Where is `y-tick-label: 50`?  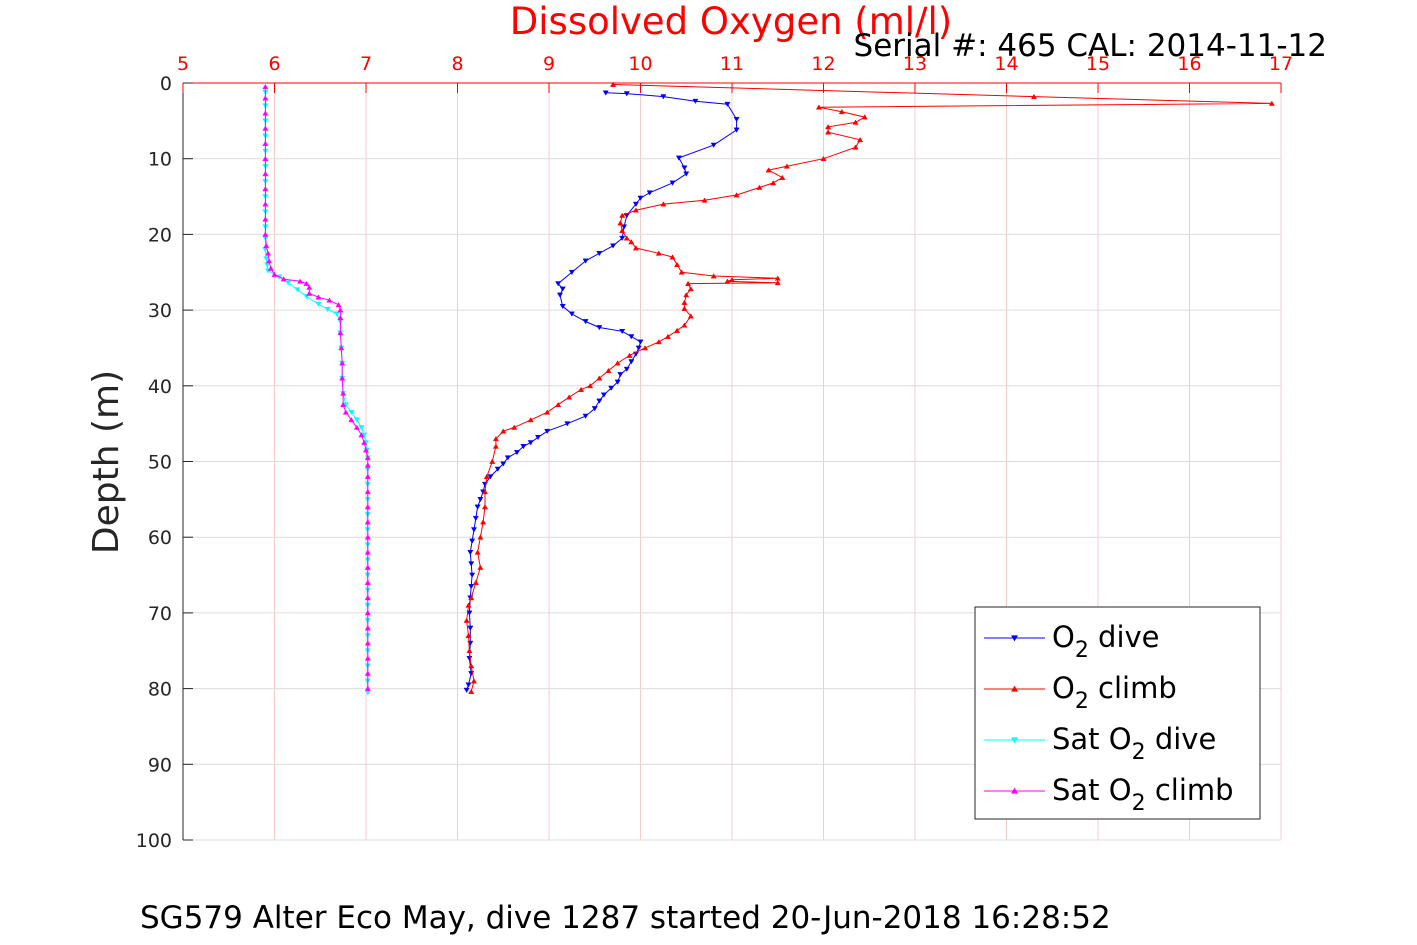 y-tick-label: 50 is located at coordinates (160, 463).